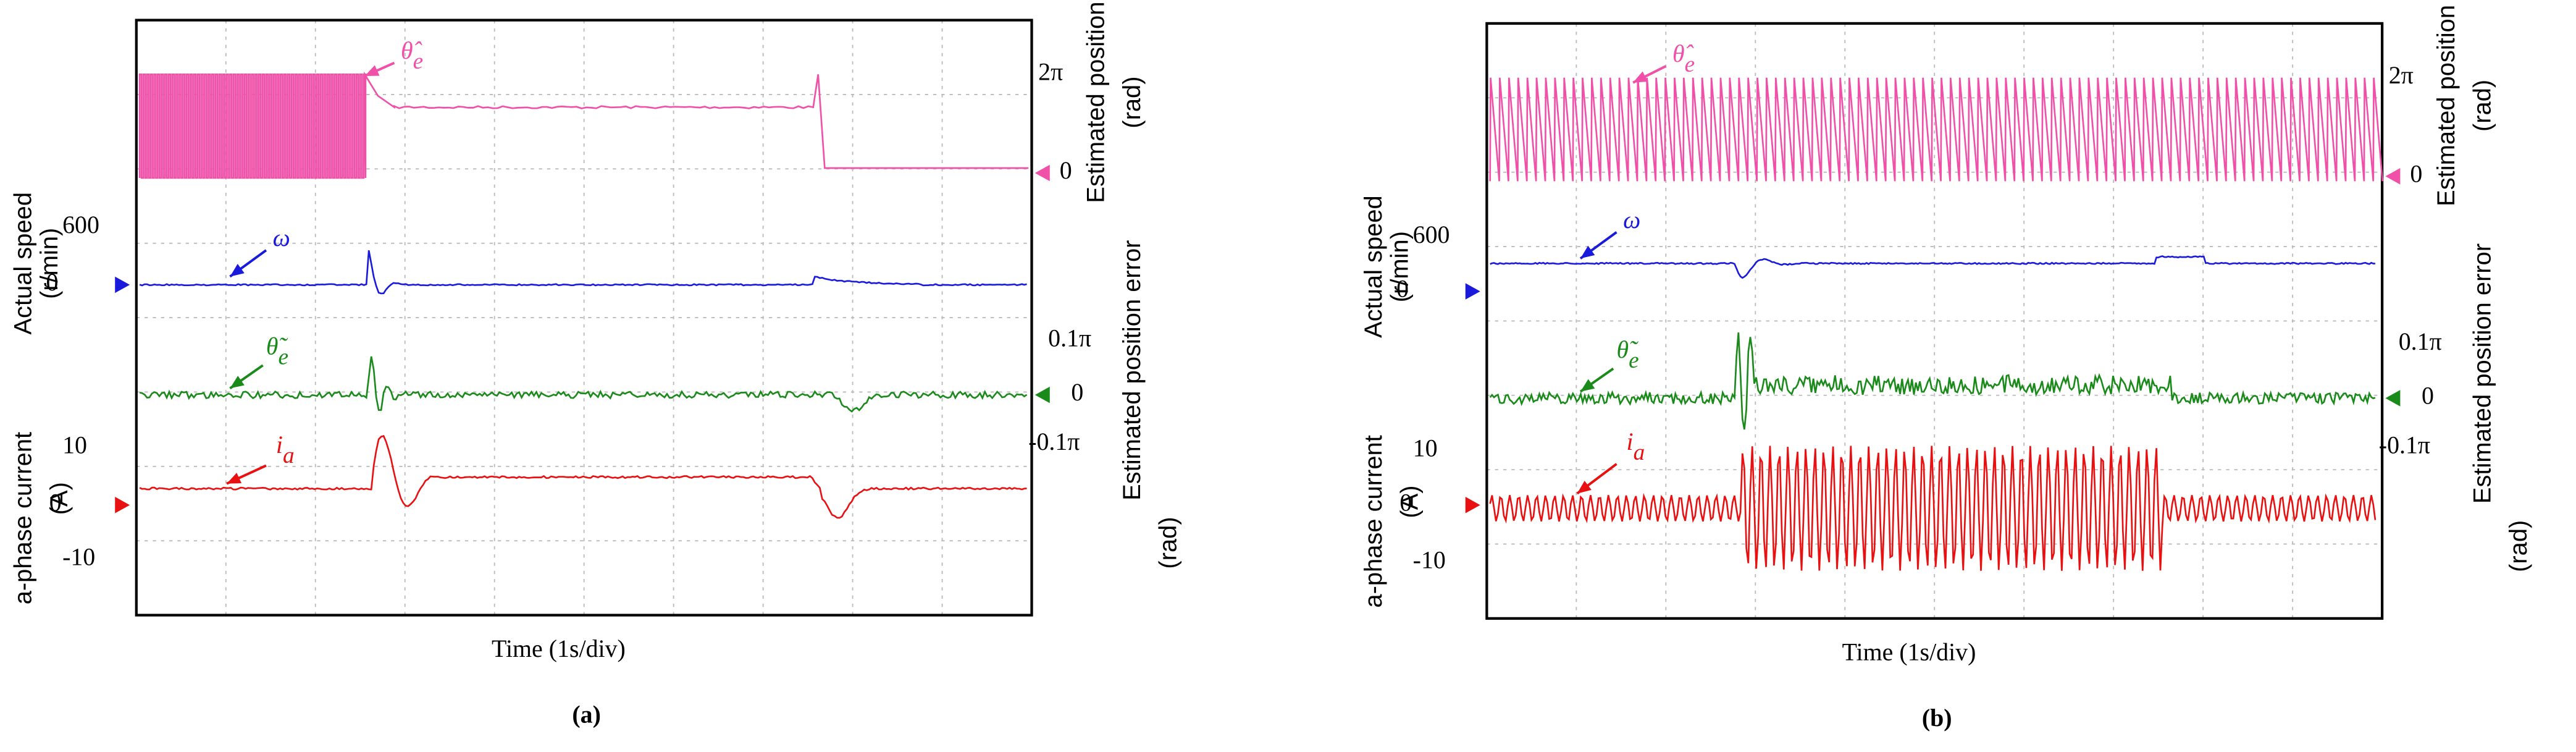  I want to click on panel-label: (b), so click(1937, 718).